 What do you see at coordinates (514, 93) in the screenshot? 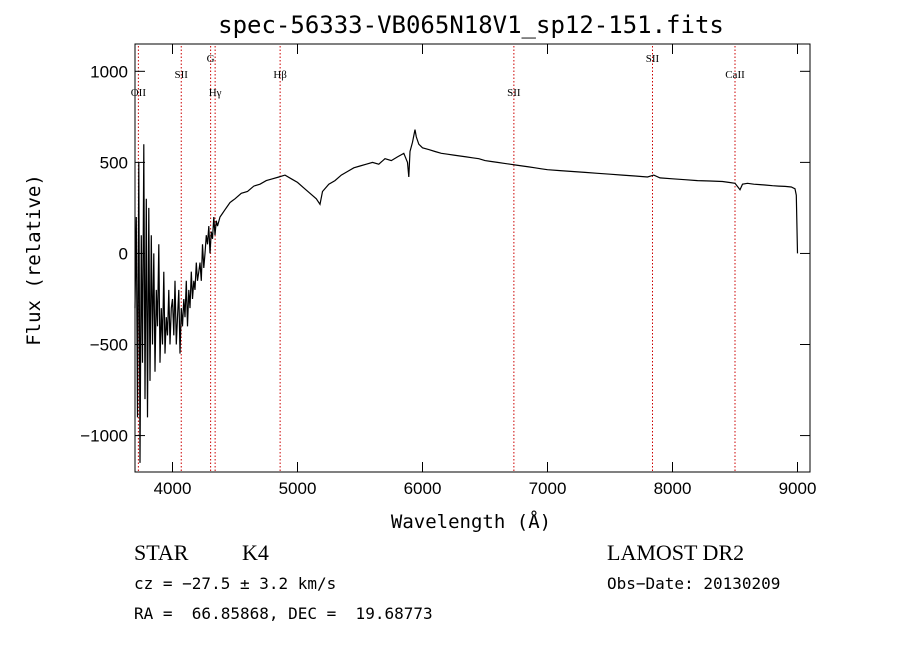
I see `marker-label-5: SII` at bounding box center [514, 93].